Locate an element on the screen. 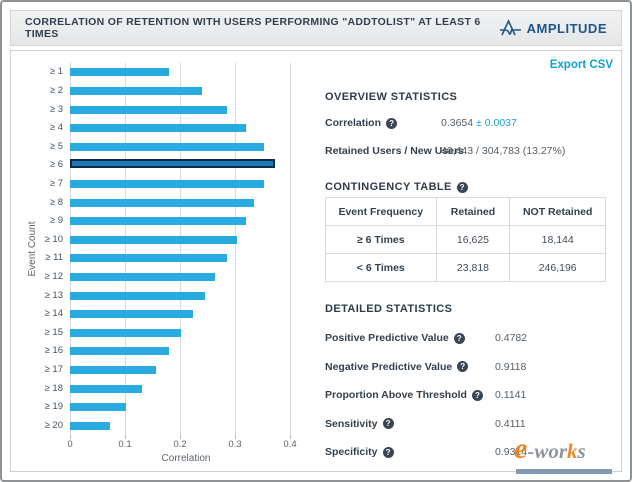 This screenshot has height=482, width=632. correlation-error: ± 0.0037 is located at coordinates (496, 123).